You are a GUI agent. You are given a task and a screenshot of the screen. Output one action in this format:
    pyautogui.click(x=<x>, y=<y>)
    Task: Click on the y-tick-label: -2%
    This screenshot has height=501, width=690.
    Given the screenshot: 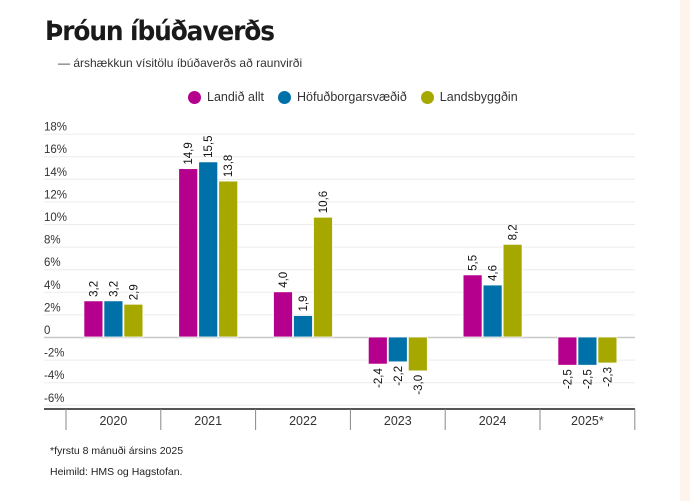 What is the action you would take?
    pyautogui.click(x=54, y=354)
    